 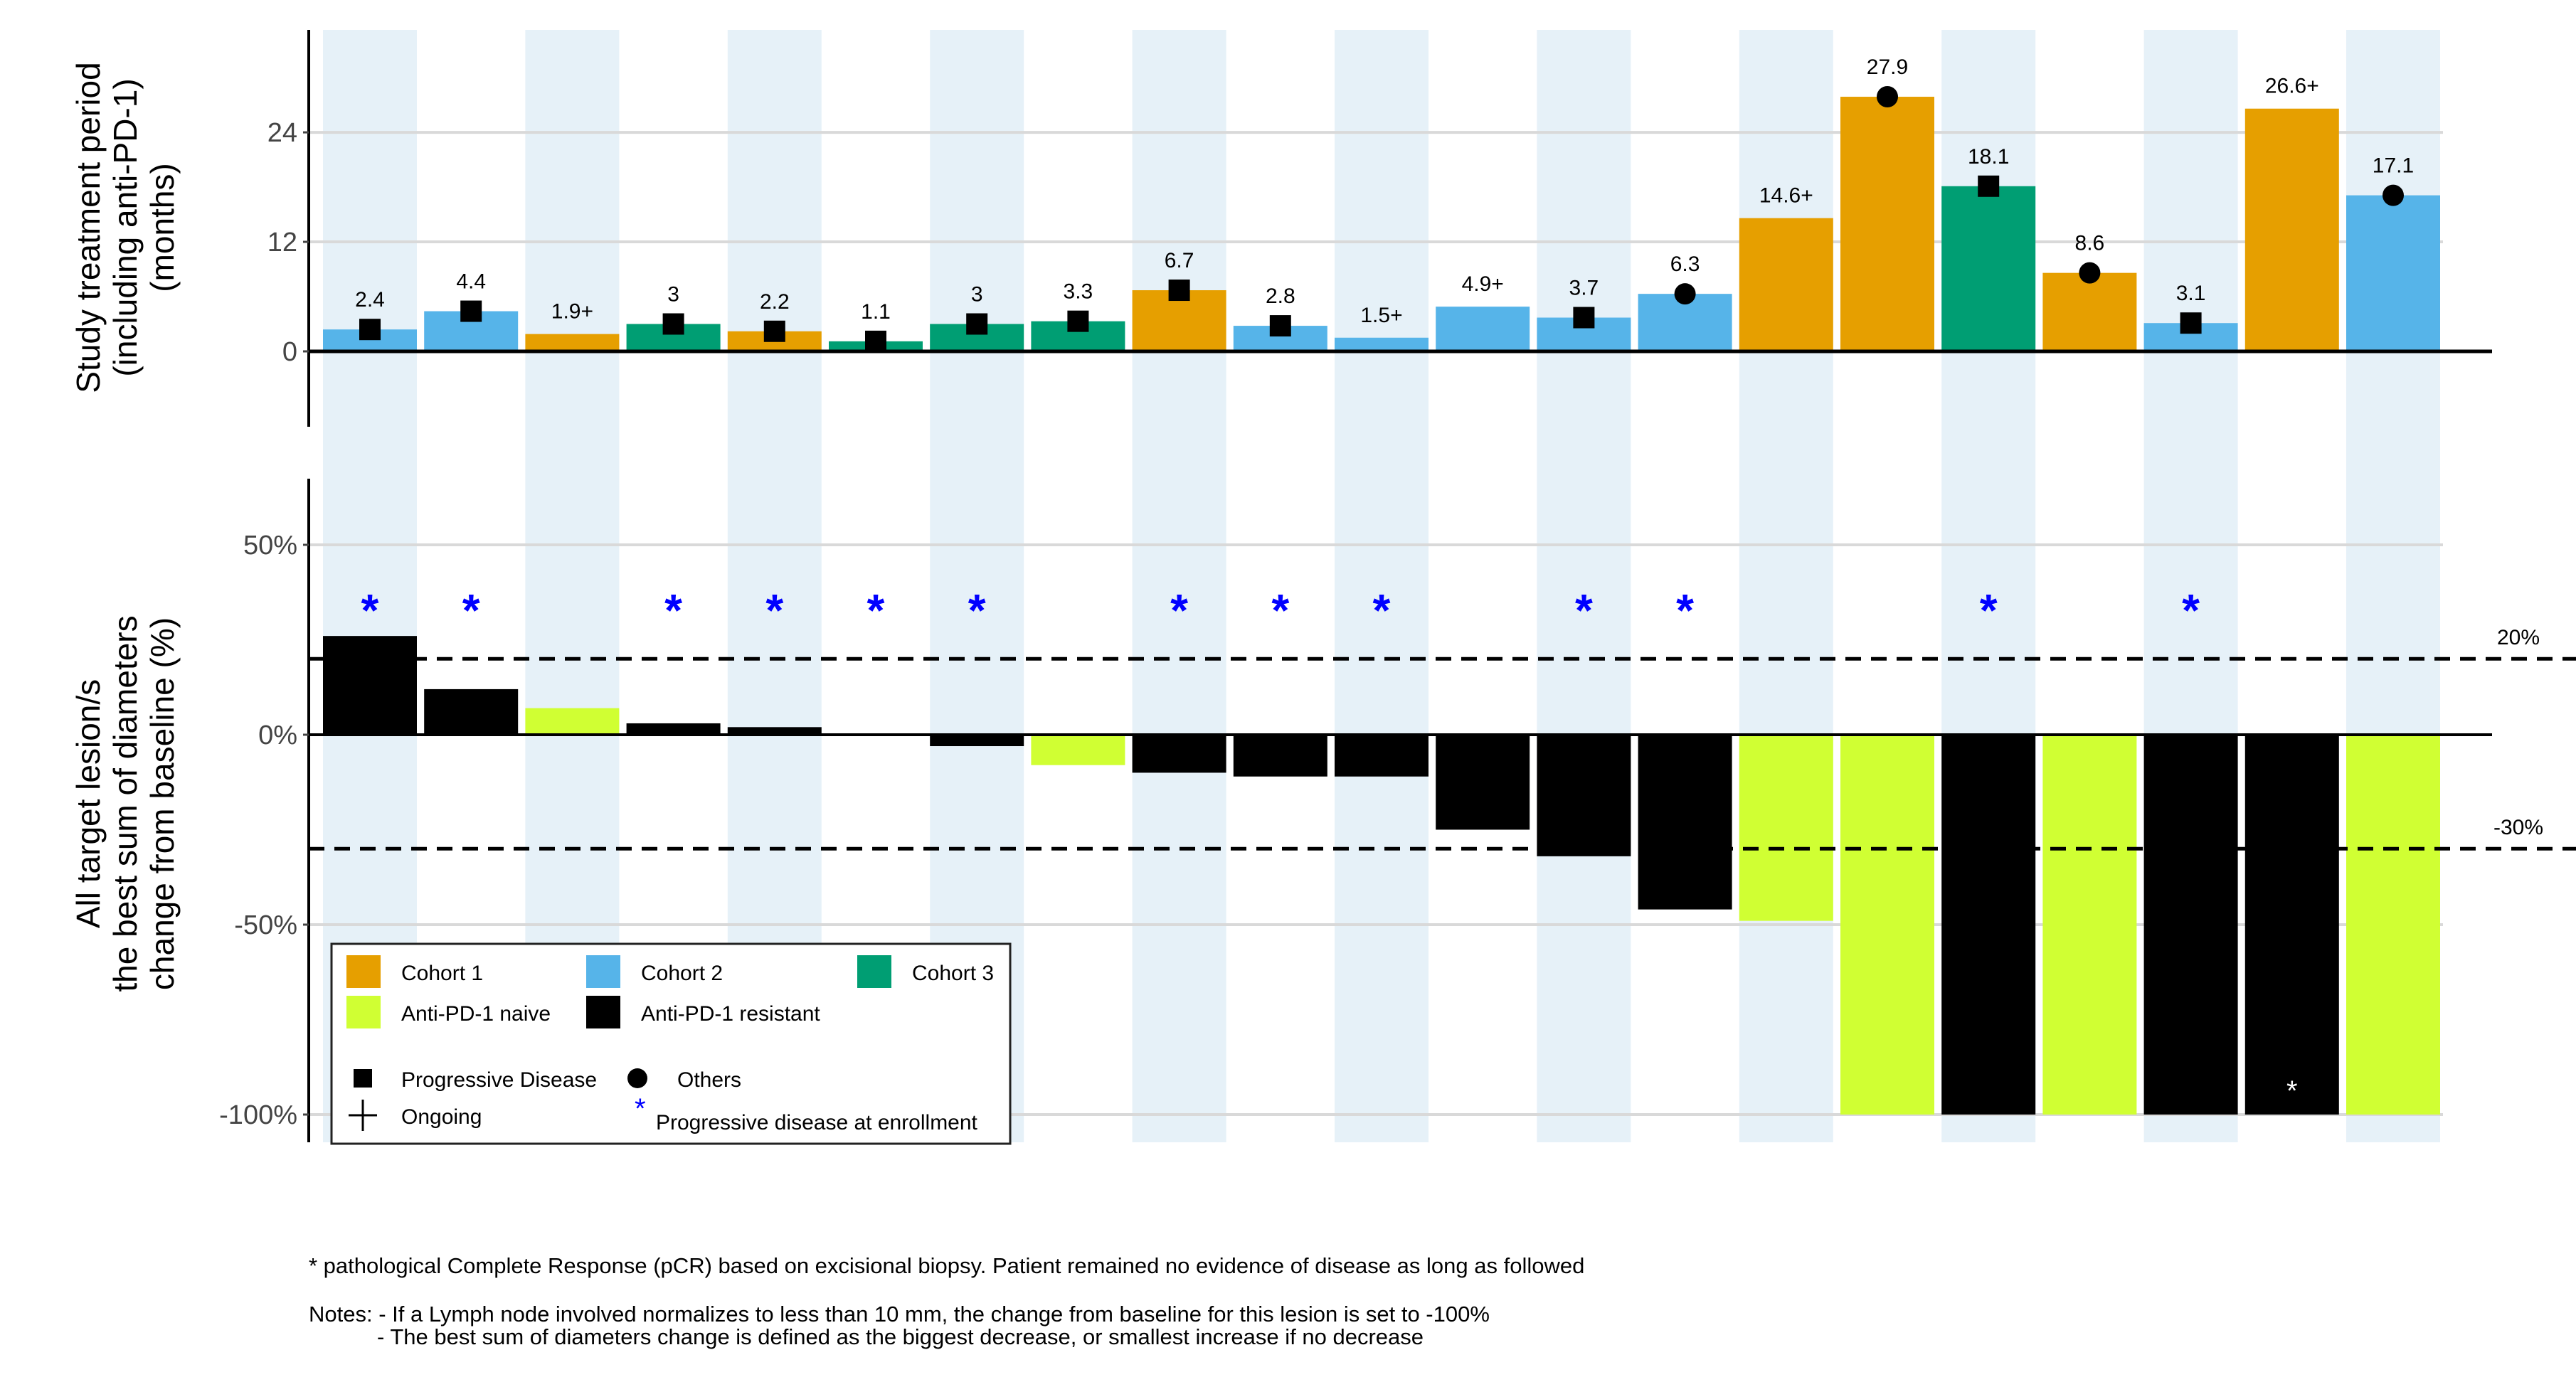 I want to click on value-label: 4.4, so click(x=471, y=282).